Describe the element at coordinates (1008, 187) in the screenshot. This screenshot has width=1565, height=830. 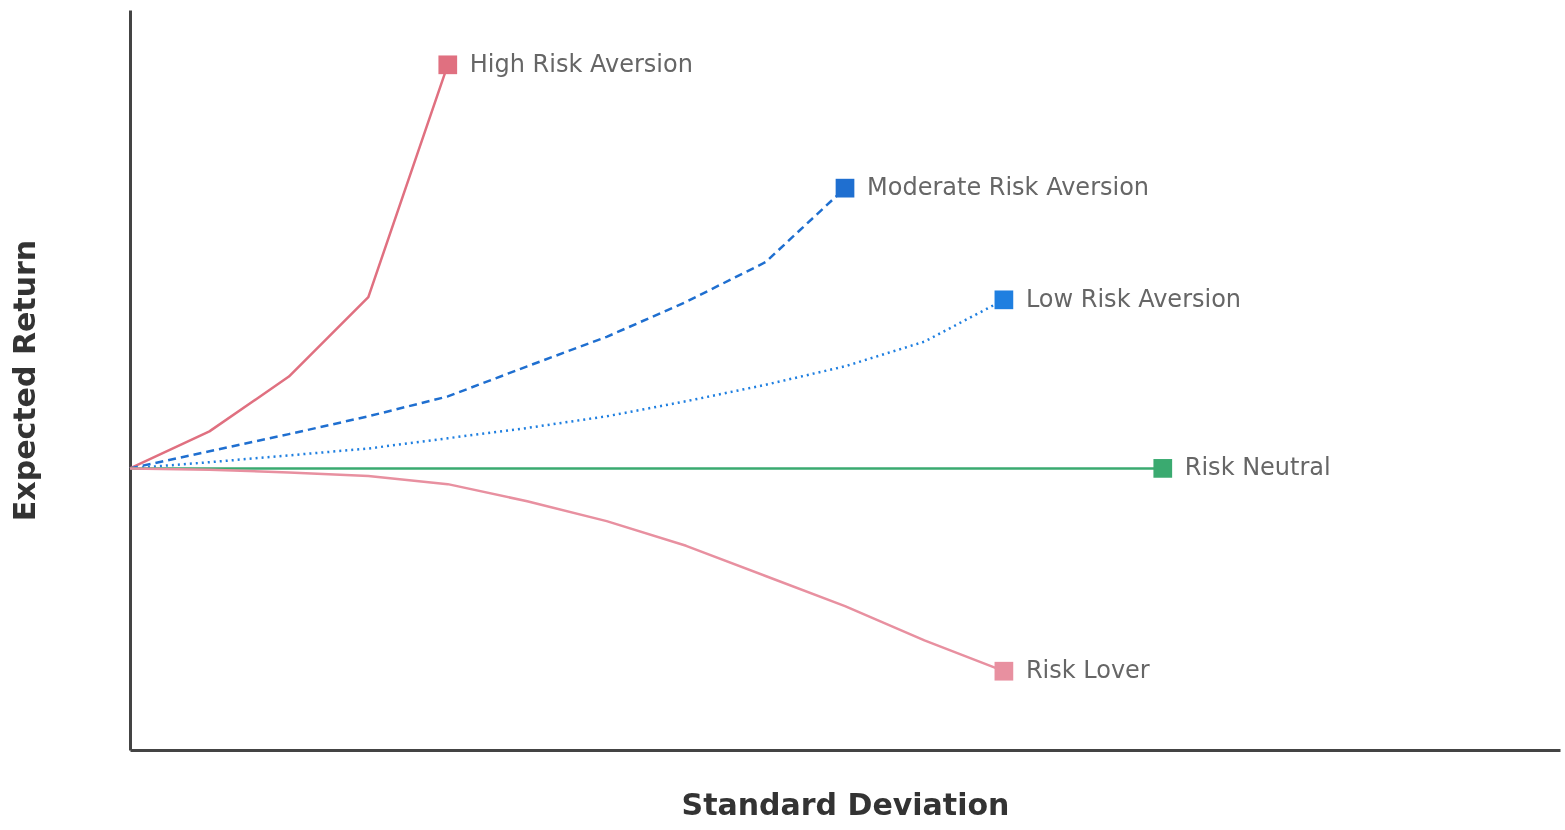
I see `series-label: Moderate Risk Aversion` at that location.